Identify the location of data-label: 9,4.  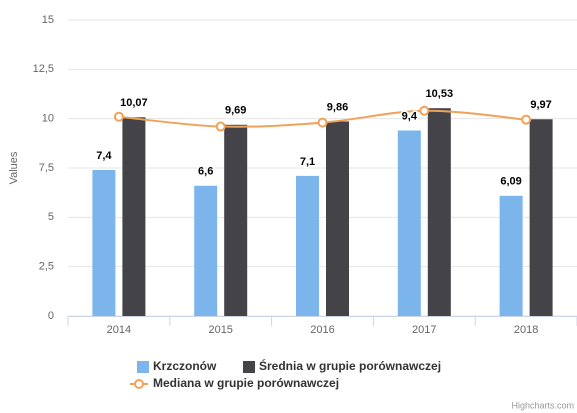
(410, 116).